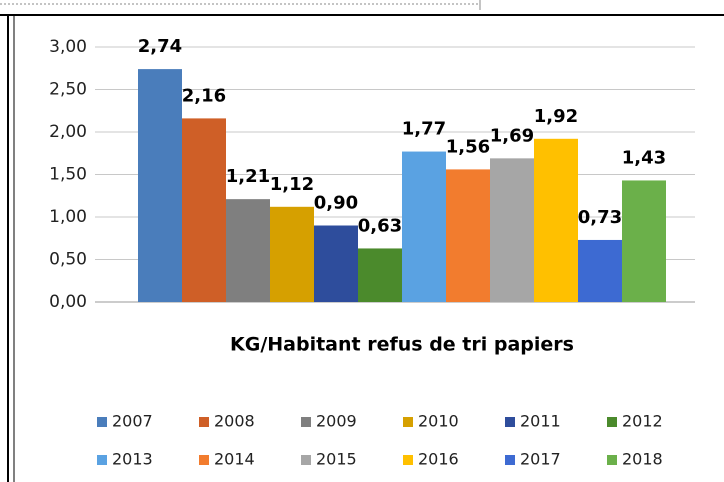 The height and width of the screenshot is (482, 724). Describe the element at coordinates (68, 132) in the screenshot. I see `y-tick-label: 2,00` at that location.